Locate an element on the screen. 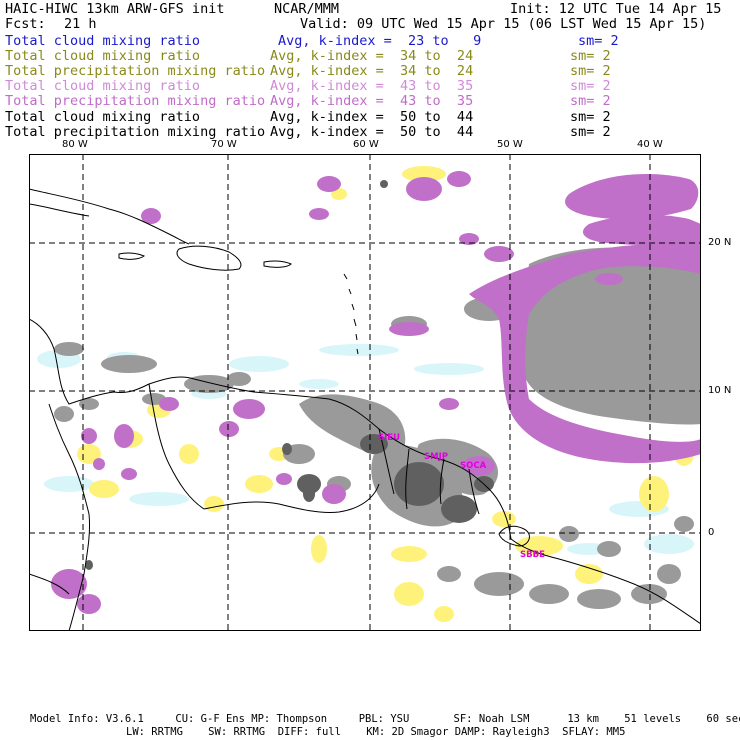 Image resolution: width=740 pixels, height=740 pixels. lat-label: 20 N is located at coordinates (720, 242).